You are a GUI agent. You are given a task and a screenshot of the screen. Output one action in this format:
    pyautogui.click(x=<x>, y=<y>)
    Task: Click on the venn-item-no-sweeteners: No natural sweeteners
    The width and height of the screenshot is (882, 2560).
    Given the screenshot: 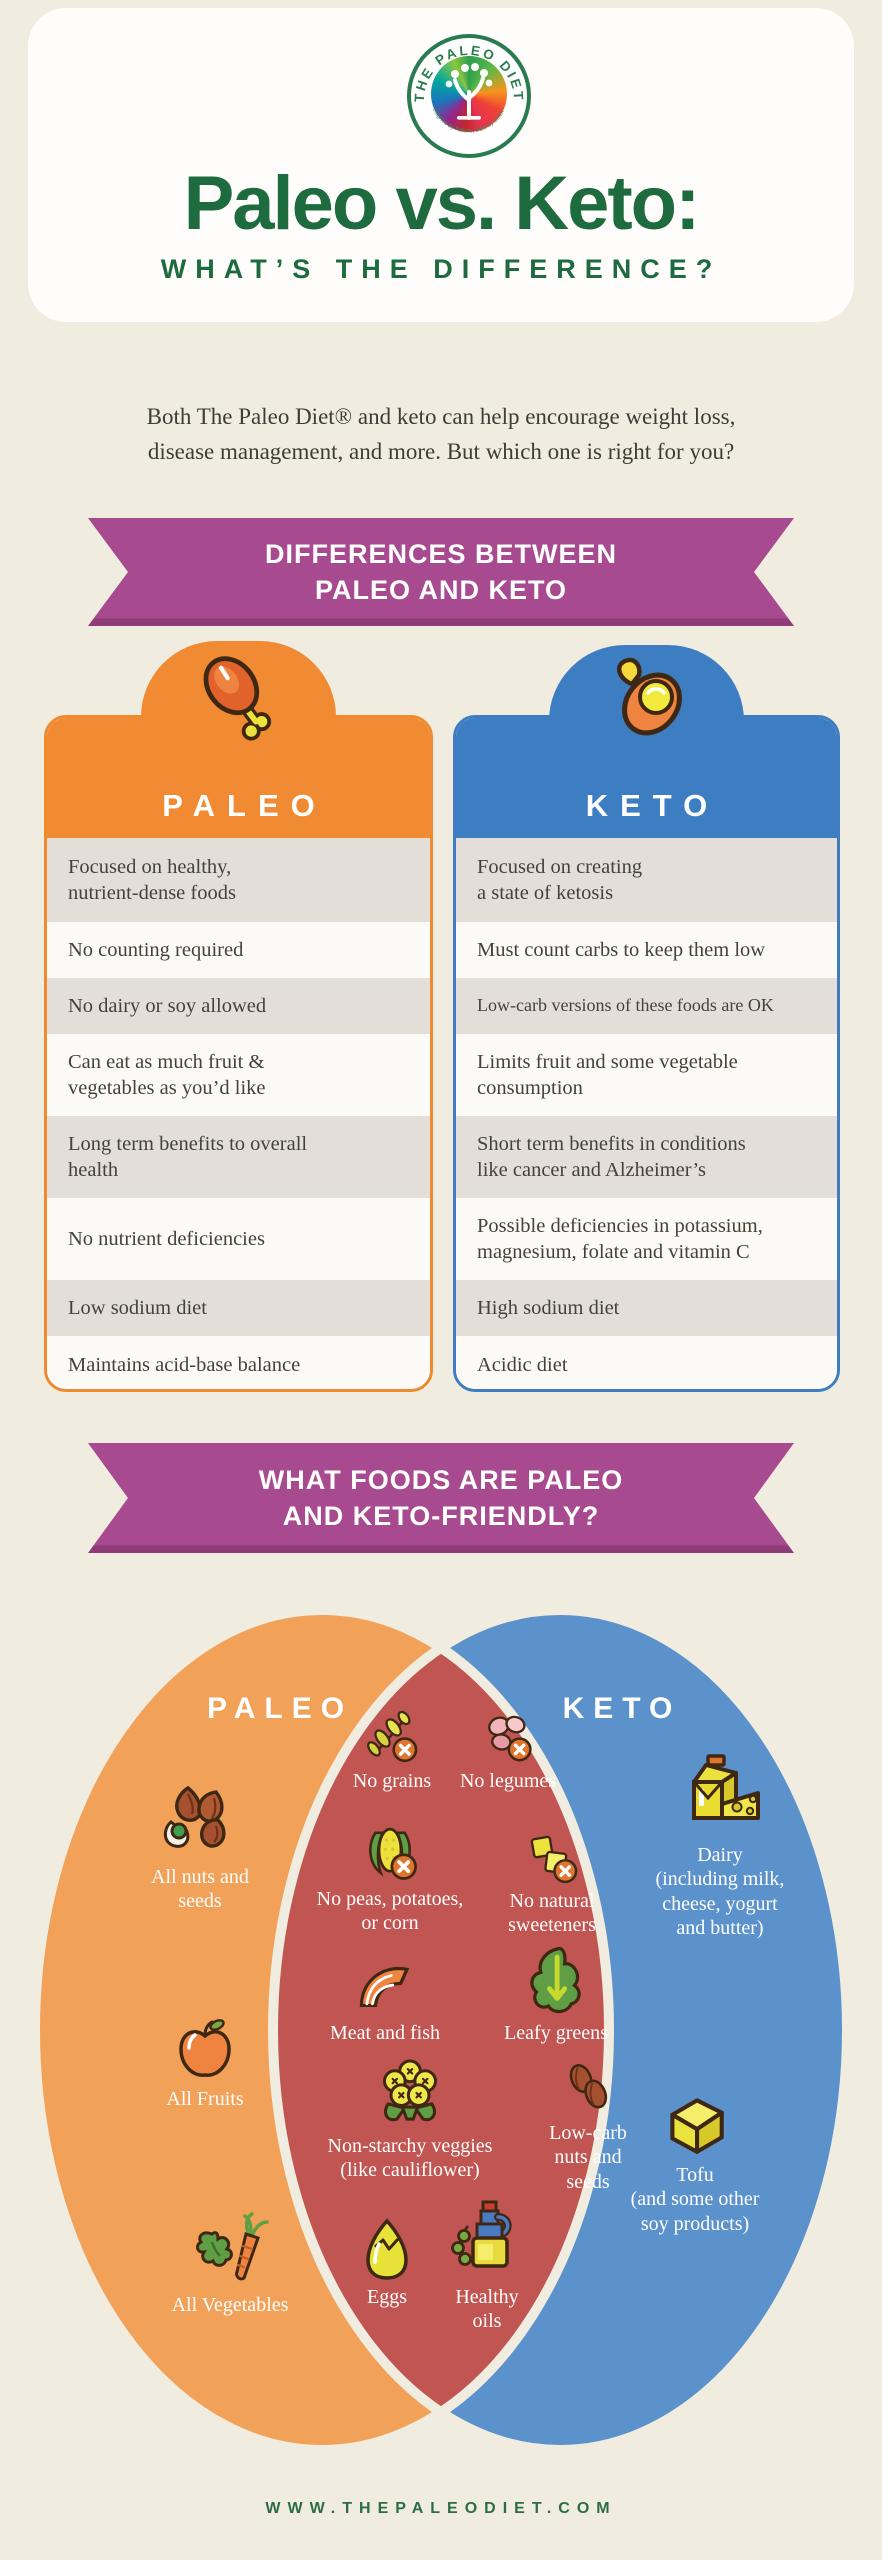 What is the action you would take?
    pyautogui.click(x=552, y=1883)
    